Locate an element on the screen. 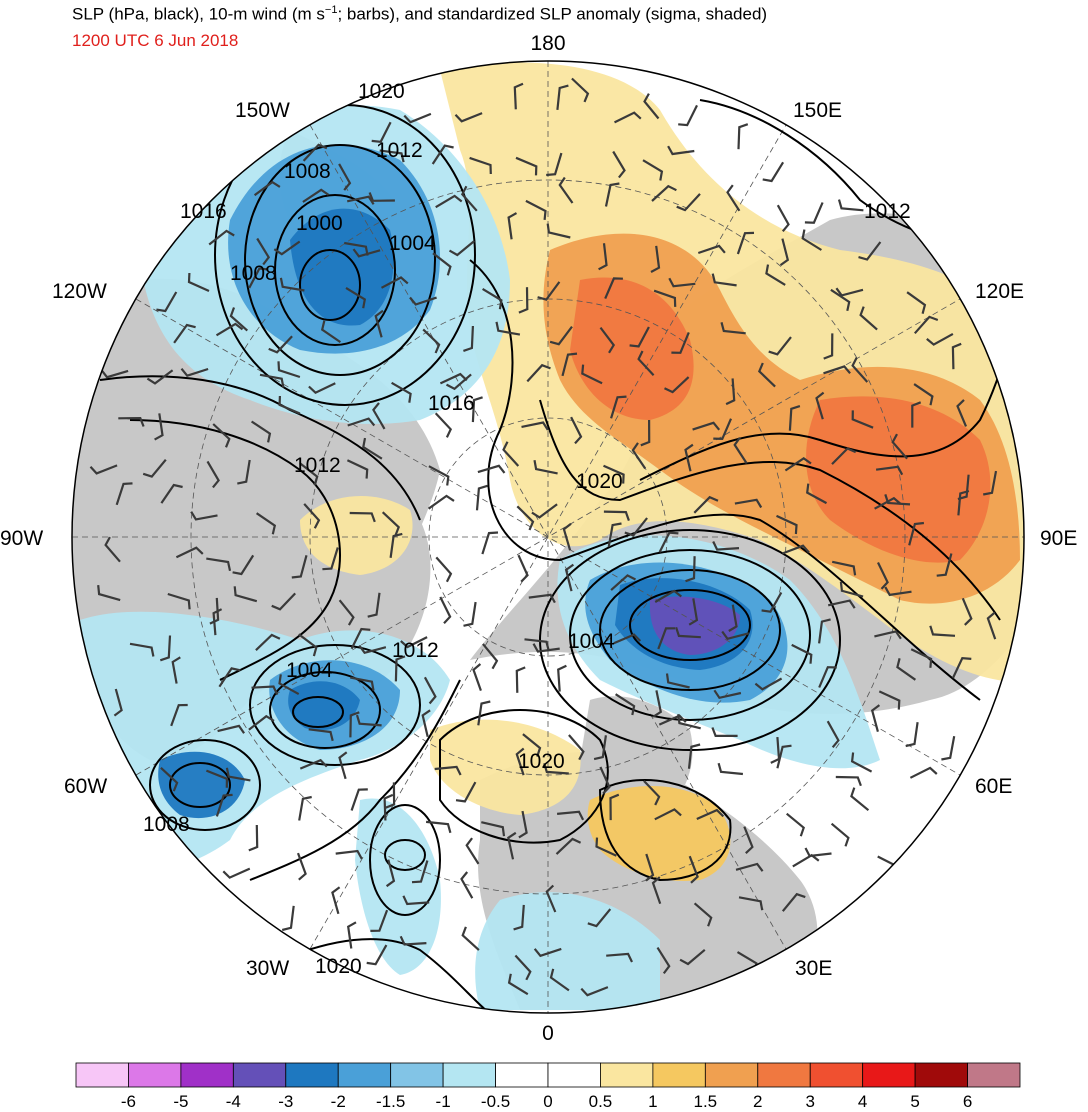 Image resolution: width=1088 pixels, height=1112 pixels. colorbar-label: 4 is located at coordinates (862, 1101).